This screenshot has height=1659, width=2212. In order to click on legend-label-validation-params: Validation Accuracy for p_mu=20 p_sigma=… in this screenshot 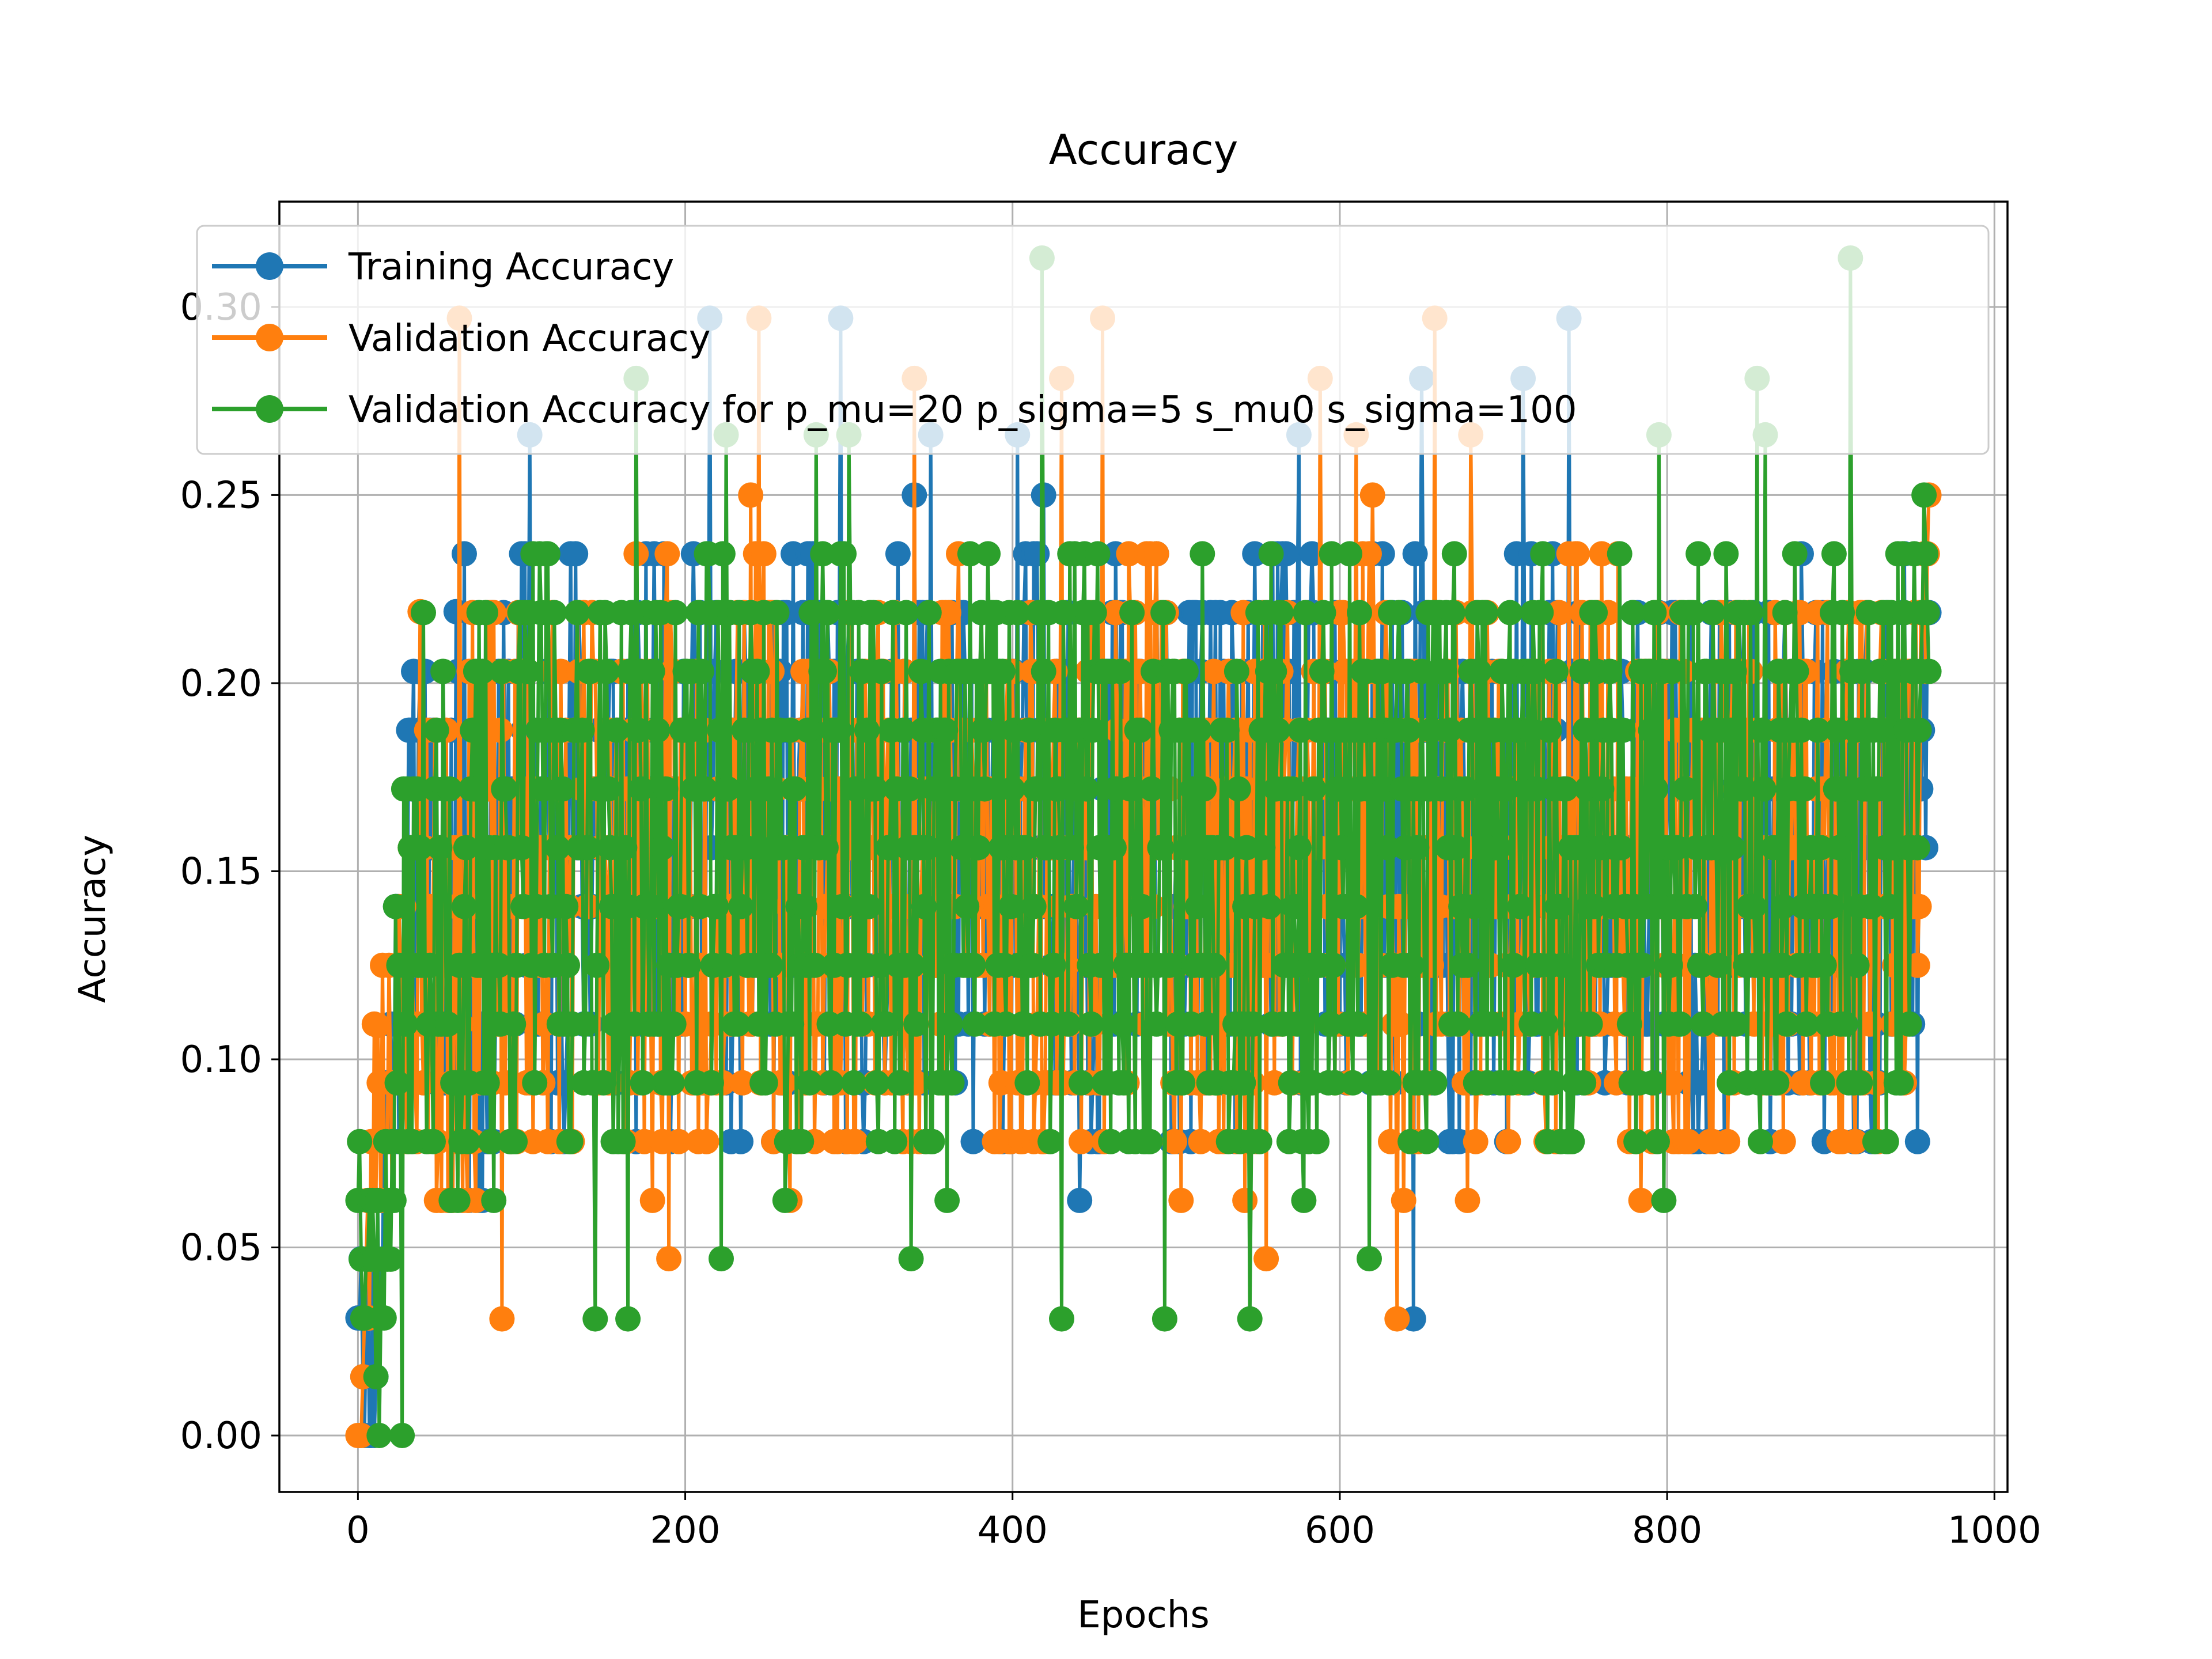, I will do `click(963, 410)`.